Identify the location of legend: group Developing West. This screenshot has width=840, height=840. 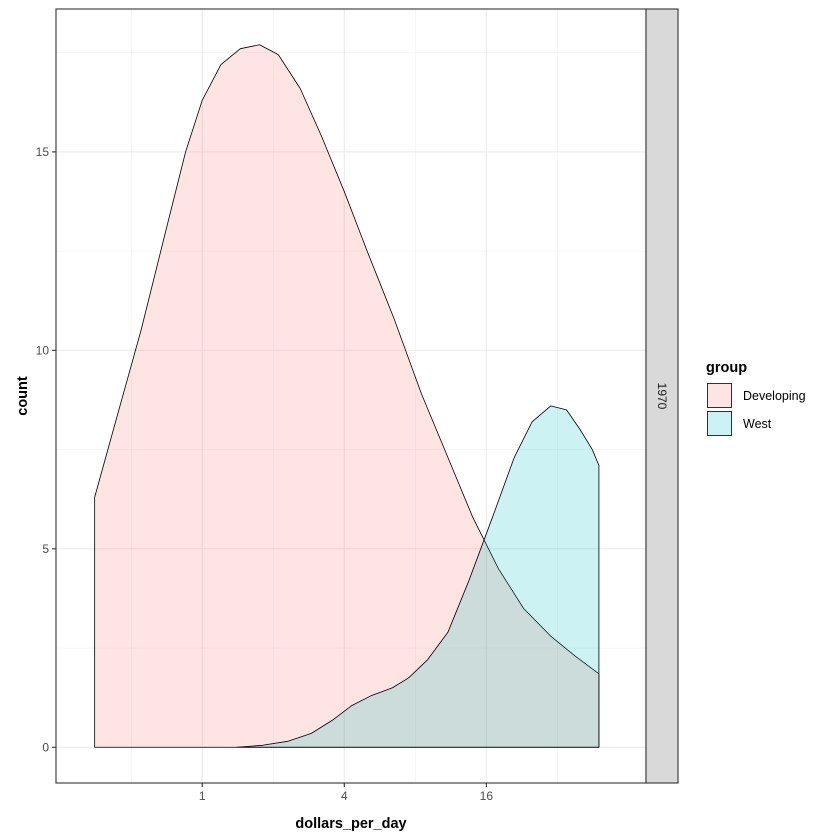
(756, 398).